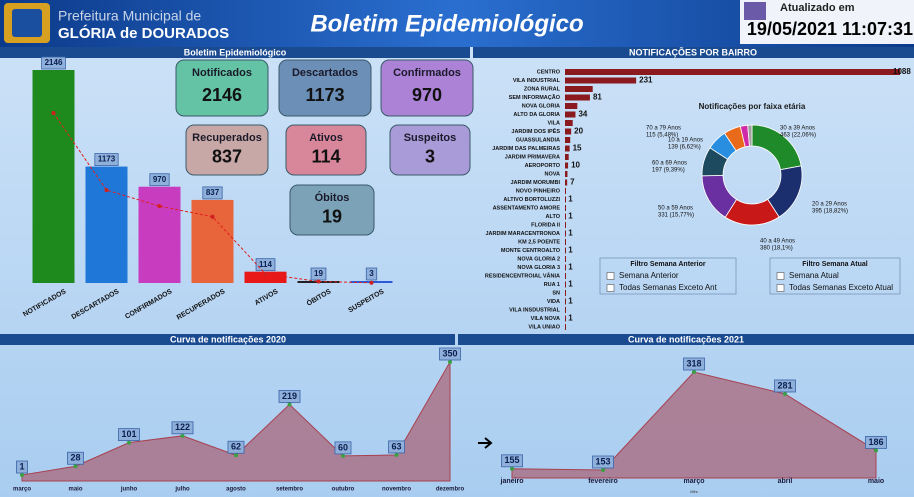 The width and height of the screenshot is (914, 497). I want to click on update-box, so click(827, 22).